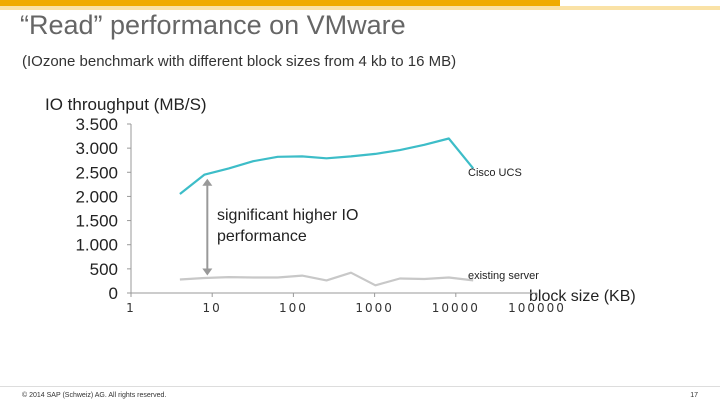  Describe the element at coordinates (104, 269) in the screenshot. I see `y-tick-label: 500` at that location.